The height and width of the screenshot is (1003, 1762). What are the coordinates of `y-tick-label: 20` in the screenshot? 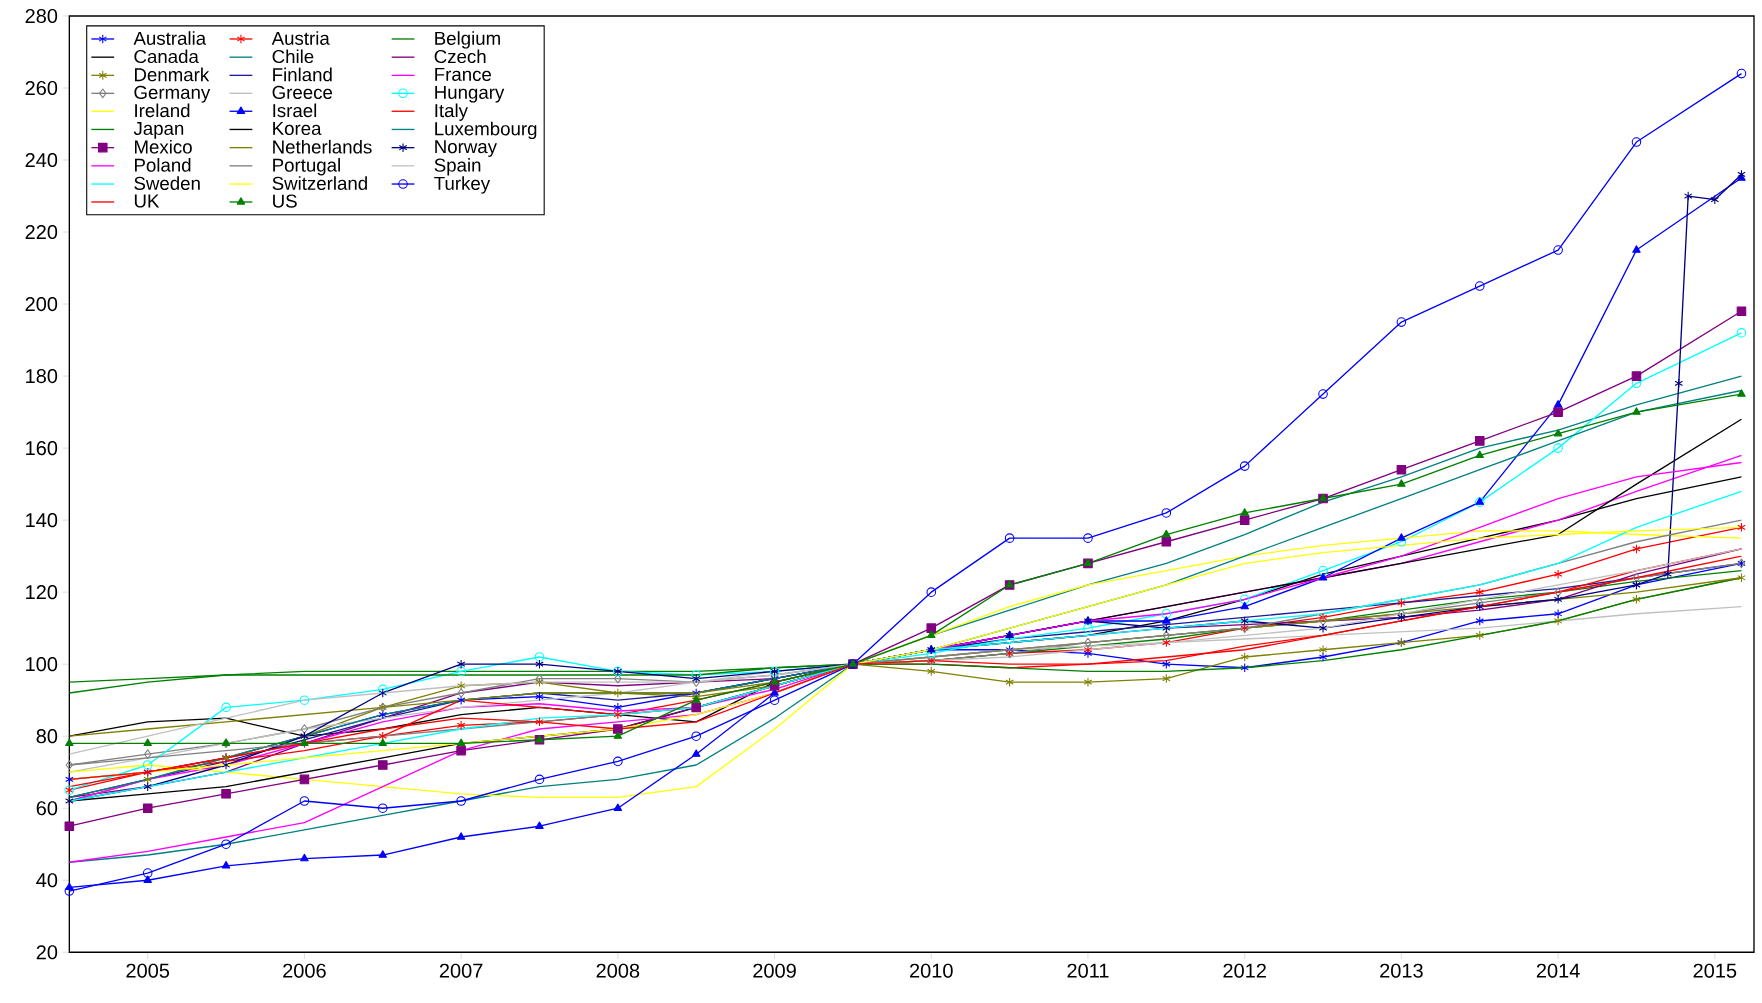 It's located at (47, 952).